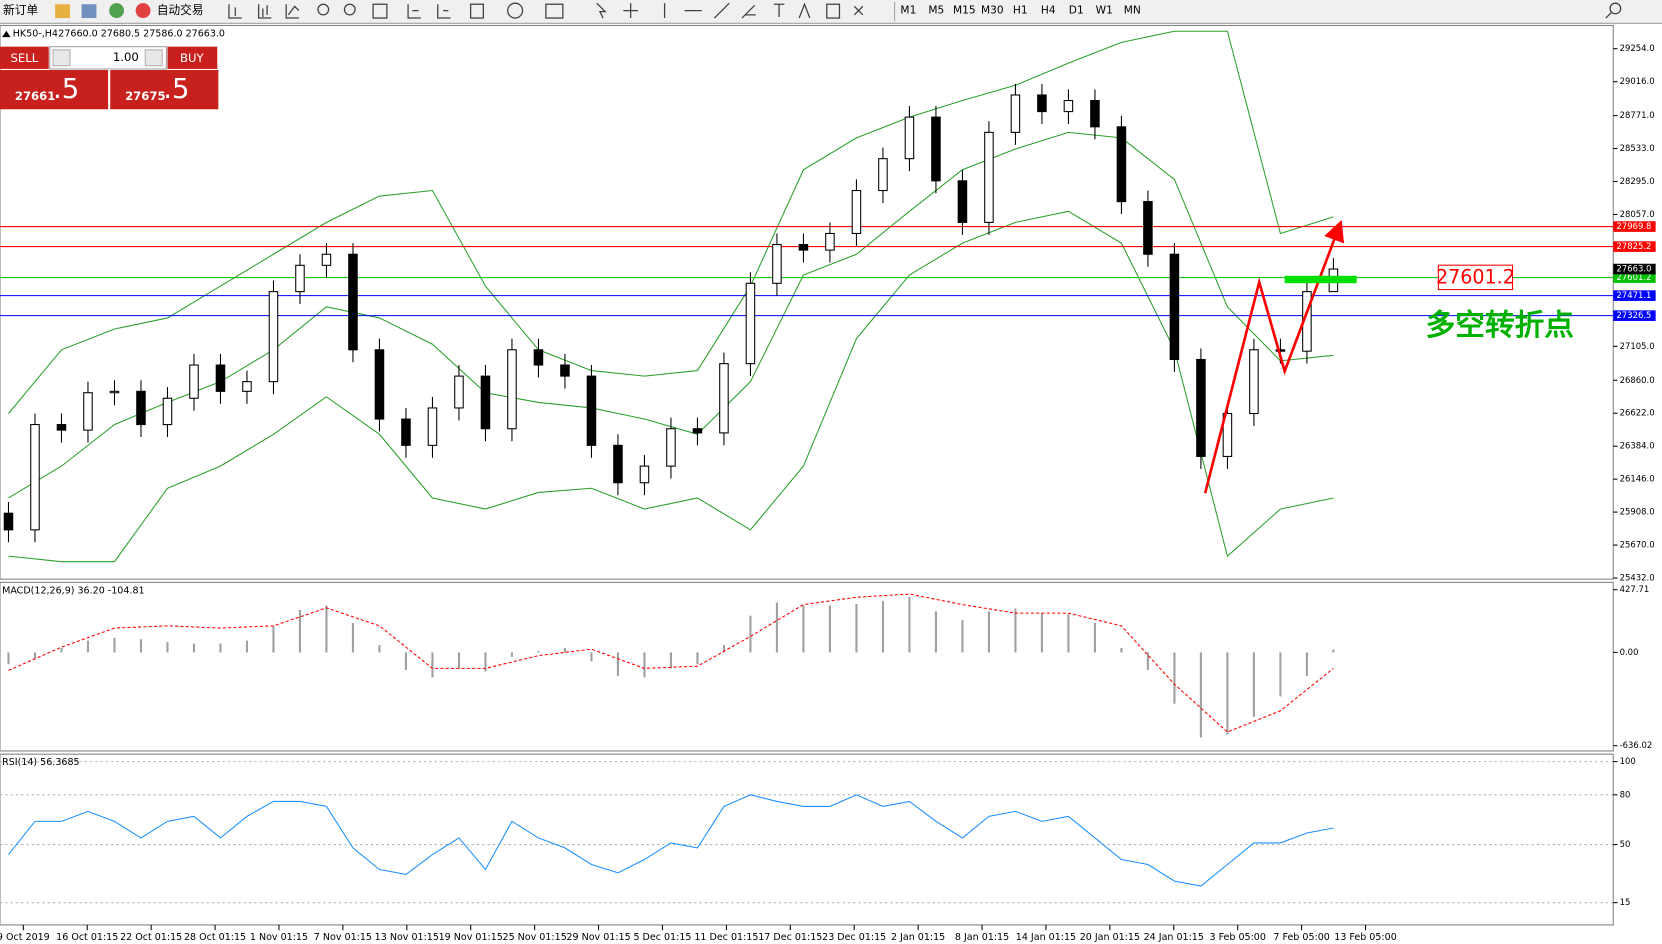 Image resolution: width=1662 pixels, height=944 pixels. Describe the element at coordinates (1048, 11) in the screenshot. I see `timeframe-button: H4` at that location.